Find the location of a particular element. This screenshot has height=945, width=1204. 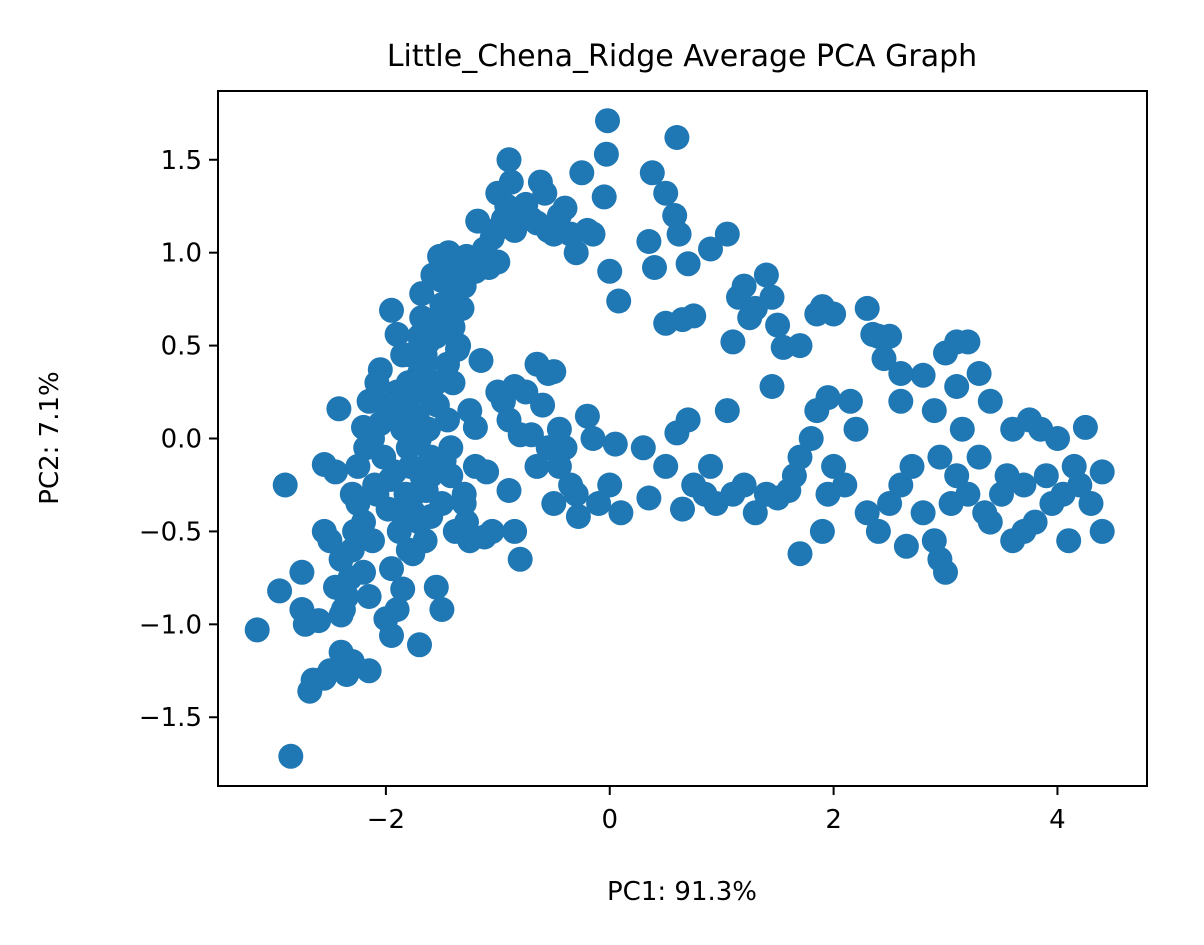

x-axis-ticks: −2 0 2 4 is located at coordinates (716, 810).